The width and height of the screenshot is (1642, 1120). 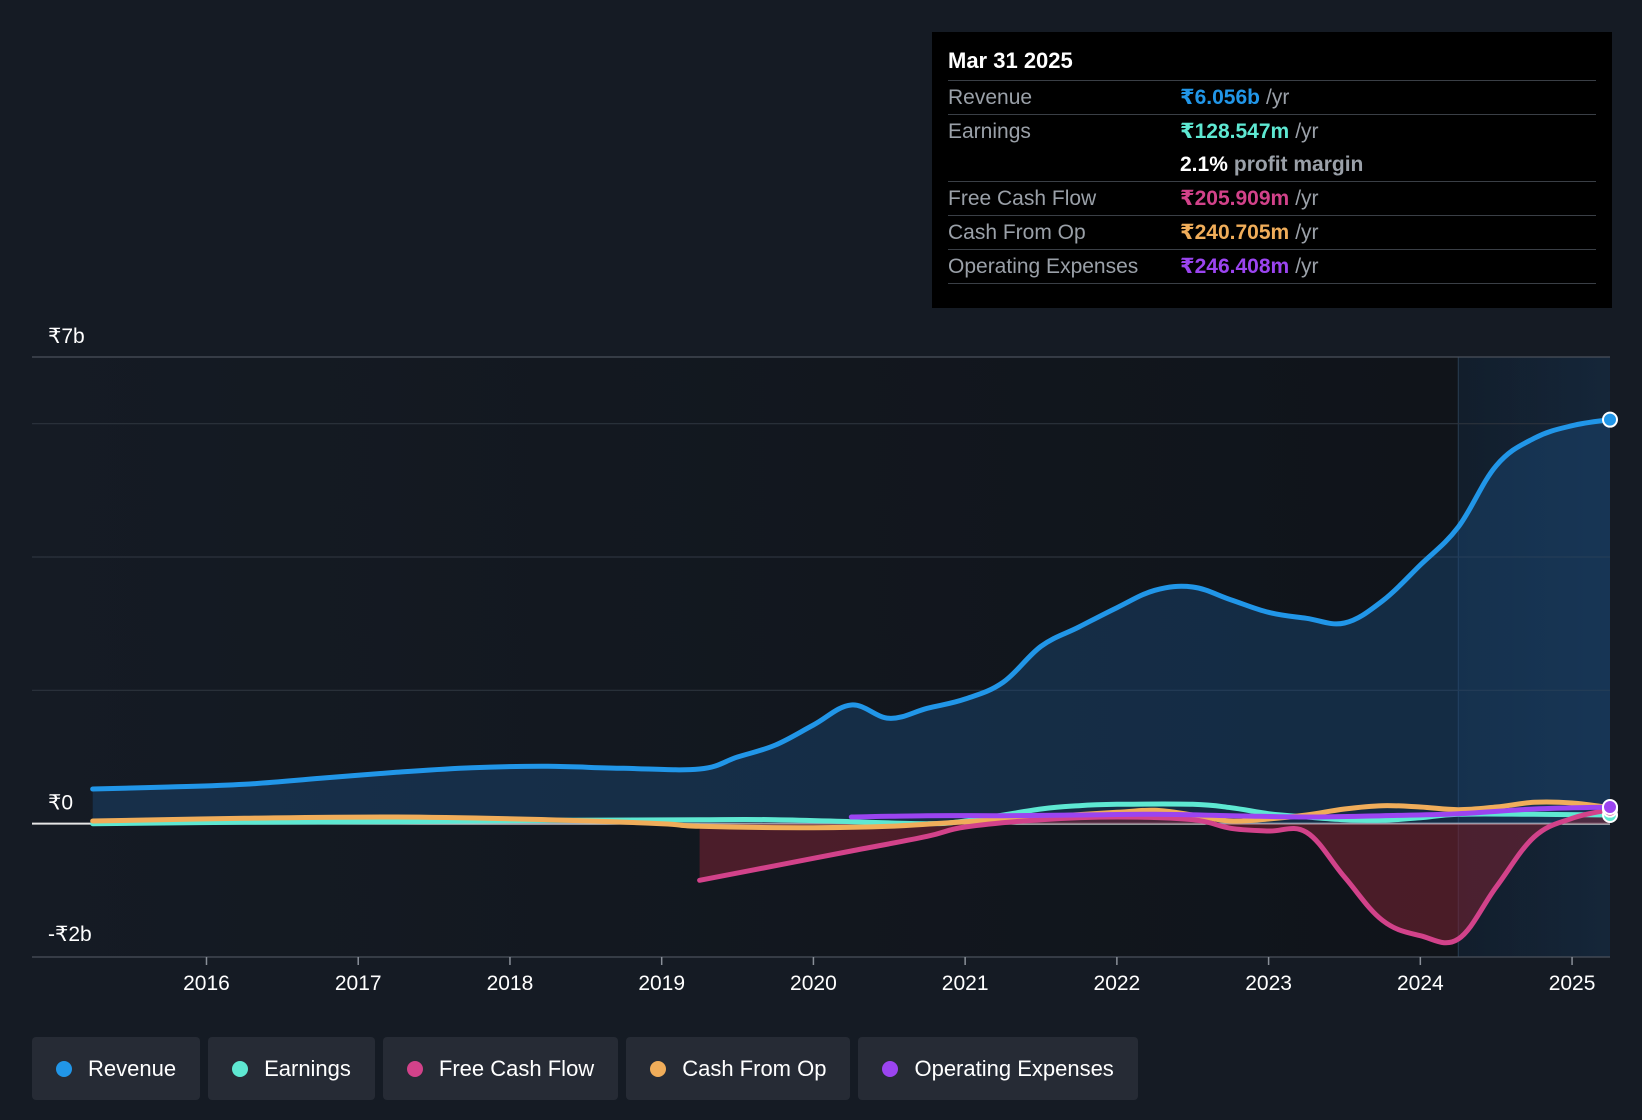 I want to click on revenue-end-marker, so click(x=1610, y=419).